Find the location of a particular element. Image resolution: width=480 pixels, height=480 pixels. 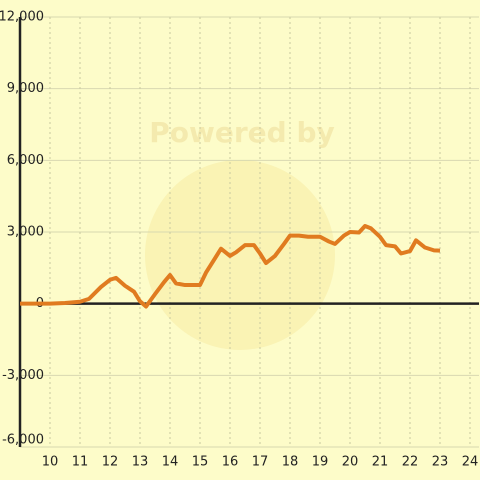

y-tick-label: -6,000 is located at coordinates (23, 440).